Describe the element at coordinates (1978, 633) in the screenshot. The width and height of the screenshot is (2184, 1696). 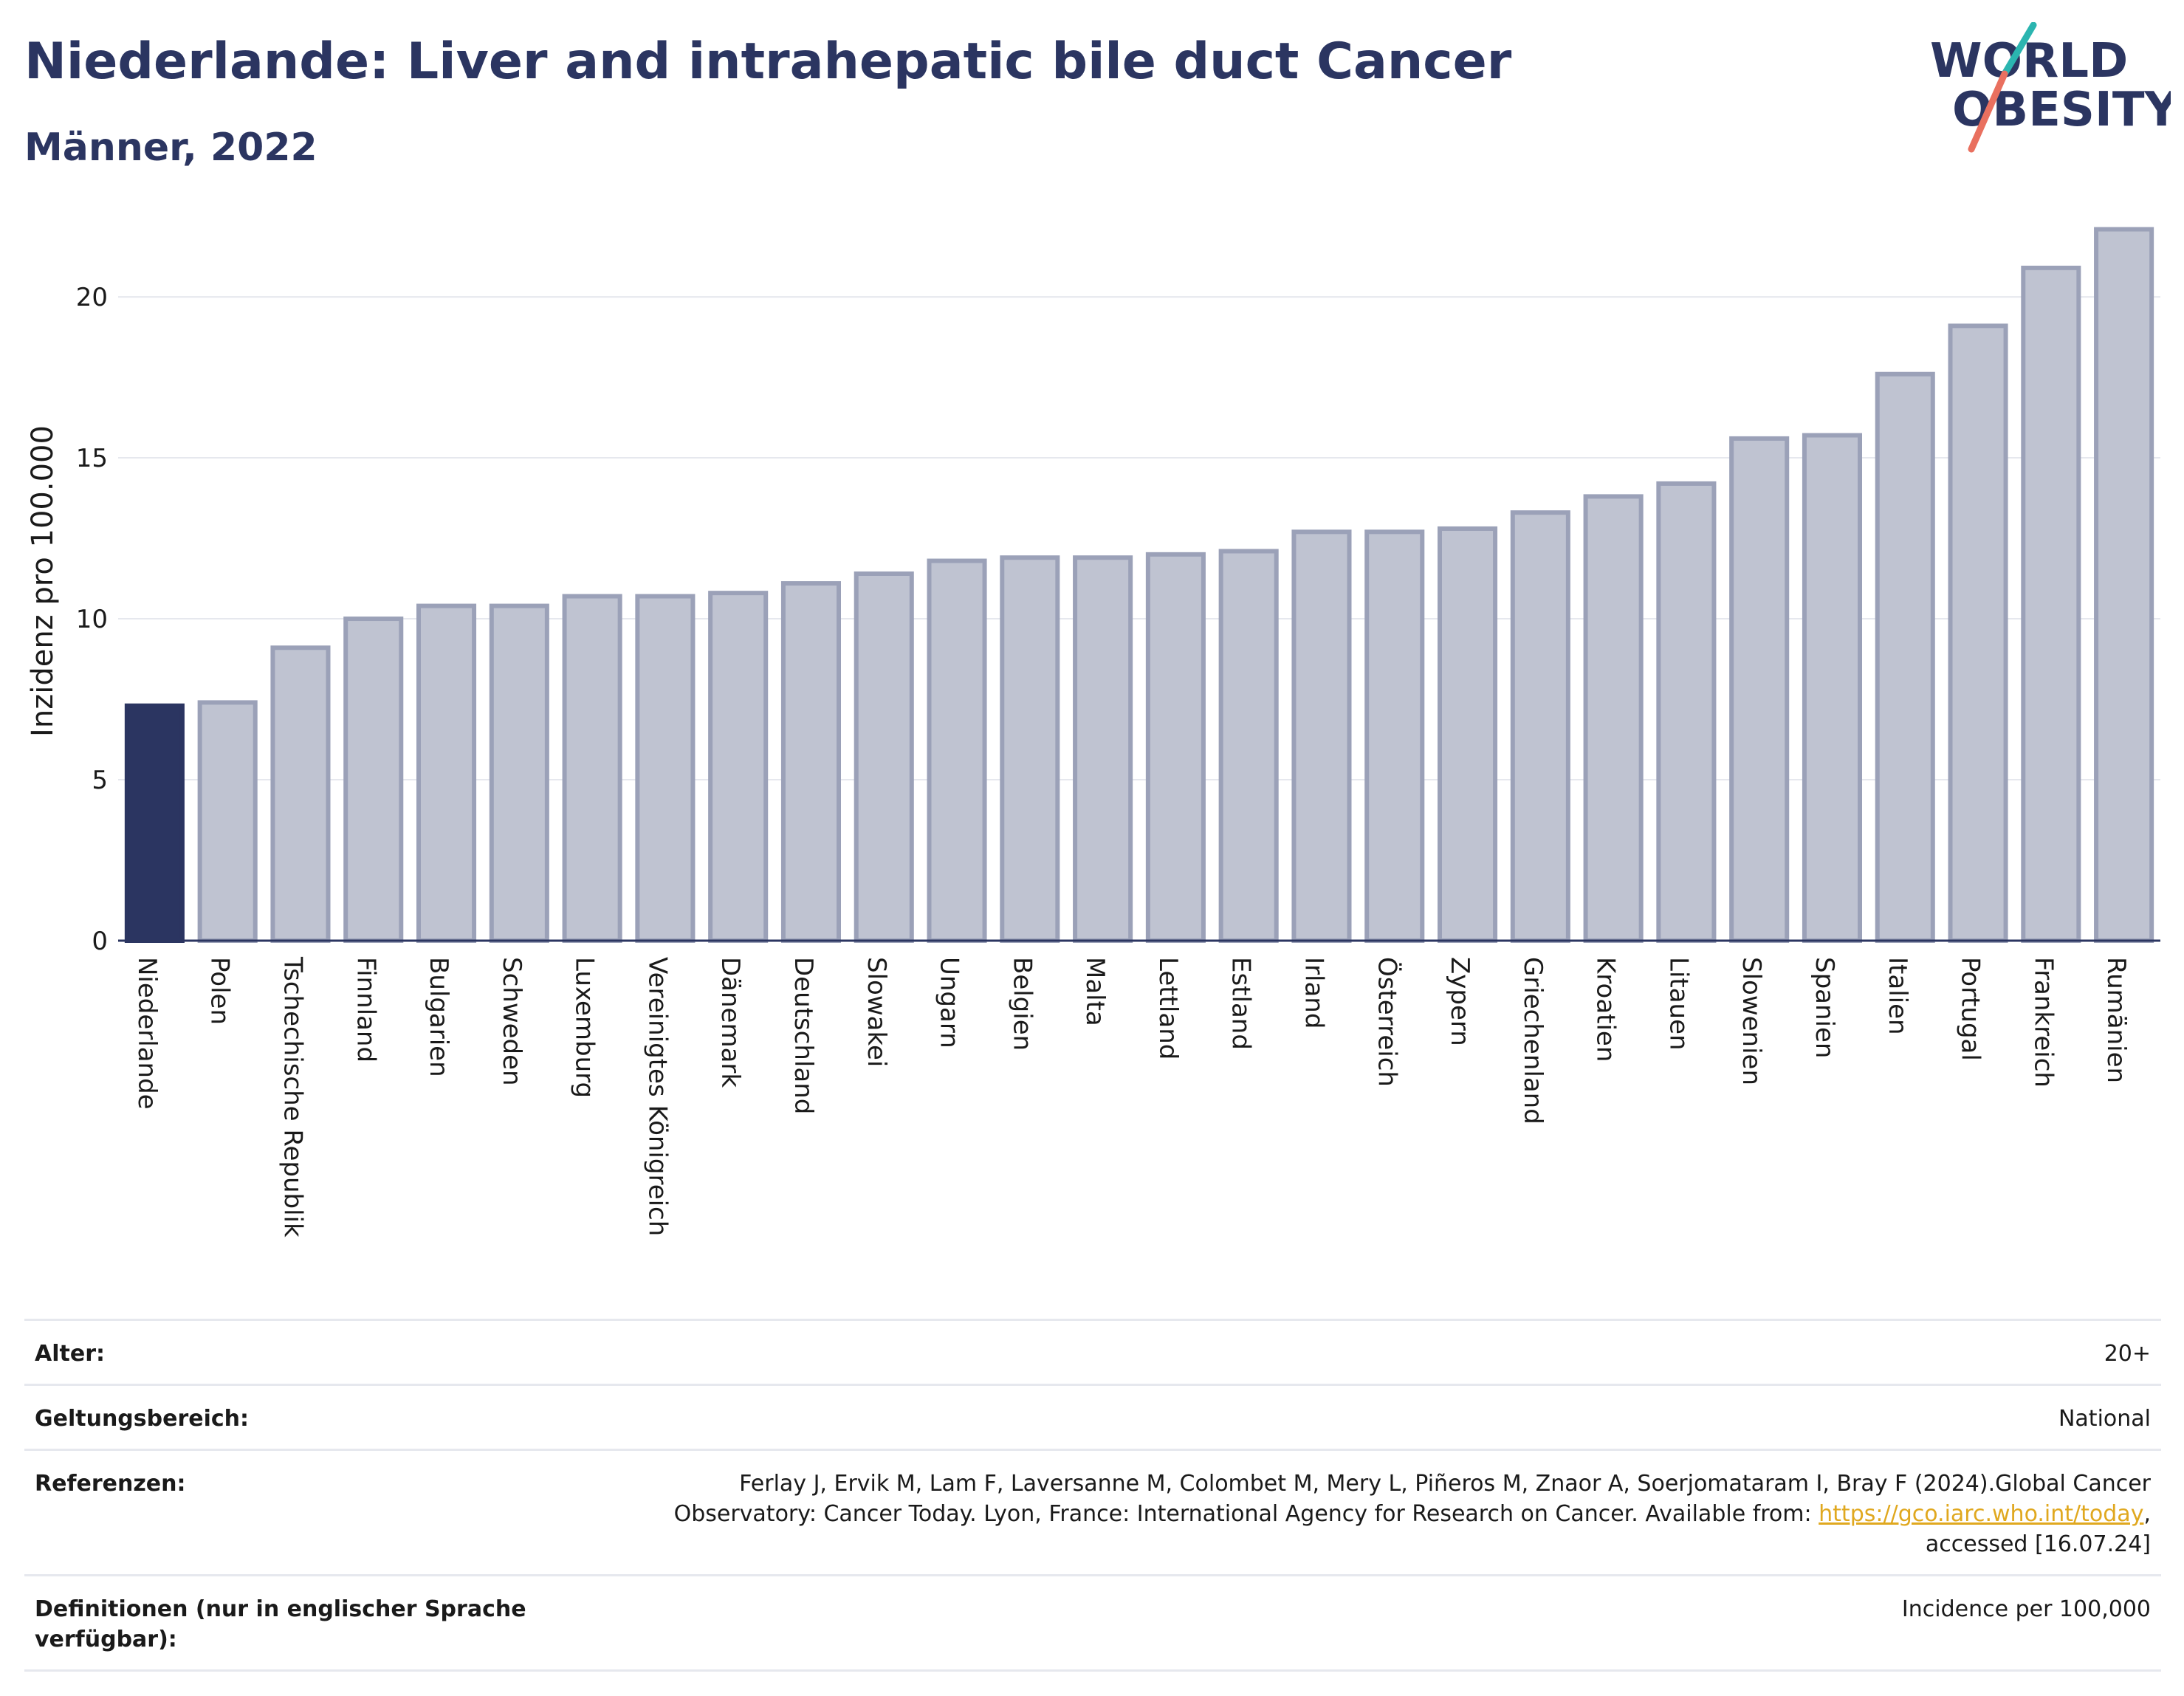
I see `bar-portugal` at that location.